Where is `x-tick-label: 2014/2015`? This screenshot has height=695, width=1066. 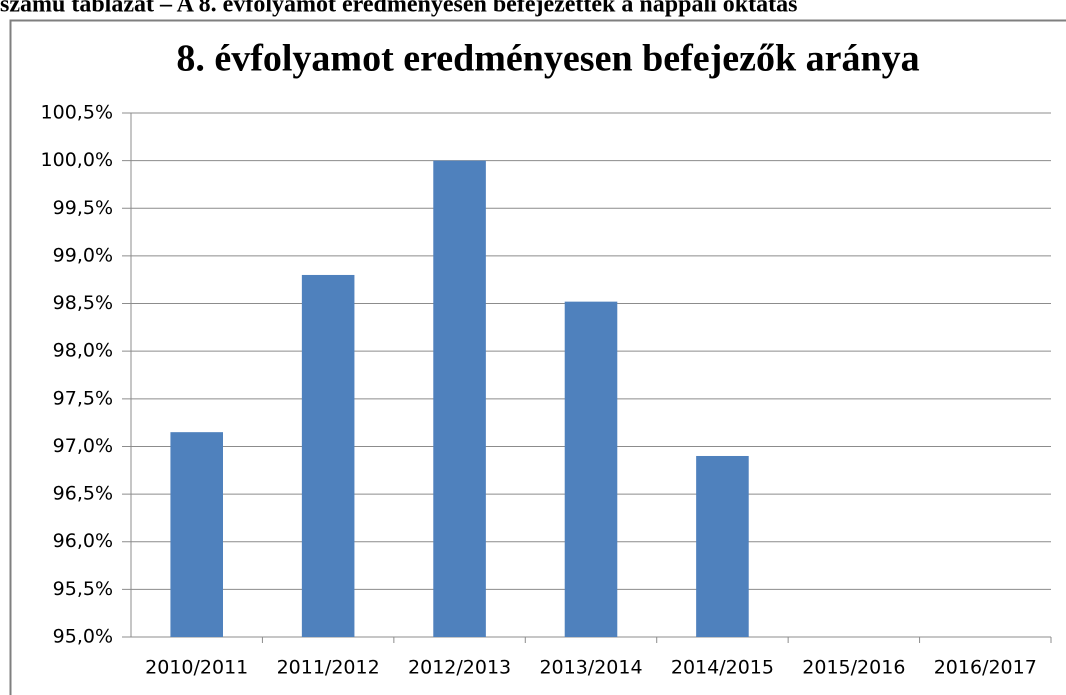
x-tick-label: 2014/2015 is located at coordinates (722, 668).